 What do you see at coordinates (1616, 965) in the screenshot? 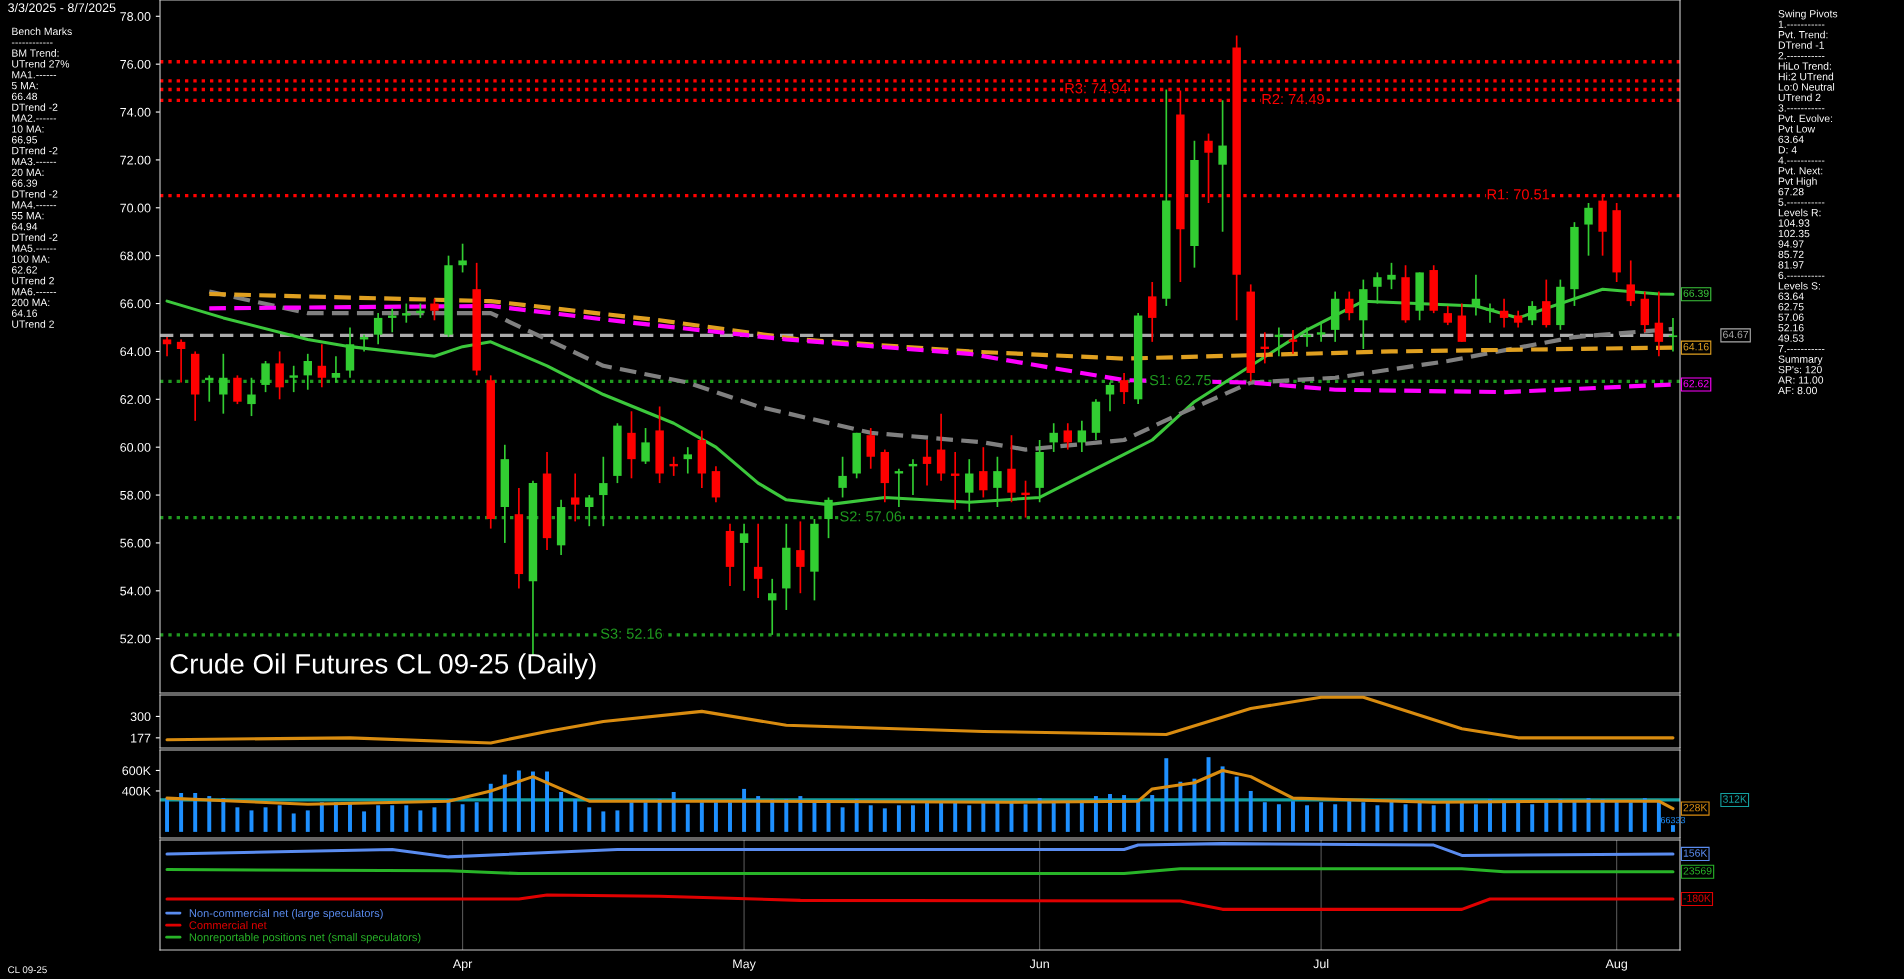
I see `x-tick-label: Aug` at bounding box center [1616, 965].